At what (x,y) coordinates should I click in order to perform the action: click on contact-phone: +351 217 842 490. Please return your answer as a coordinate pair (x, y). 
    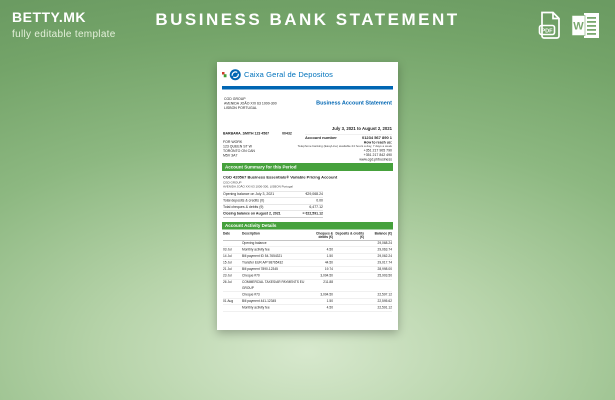
    Looking at the image, I should click on (377, 155).